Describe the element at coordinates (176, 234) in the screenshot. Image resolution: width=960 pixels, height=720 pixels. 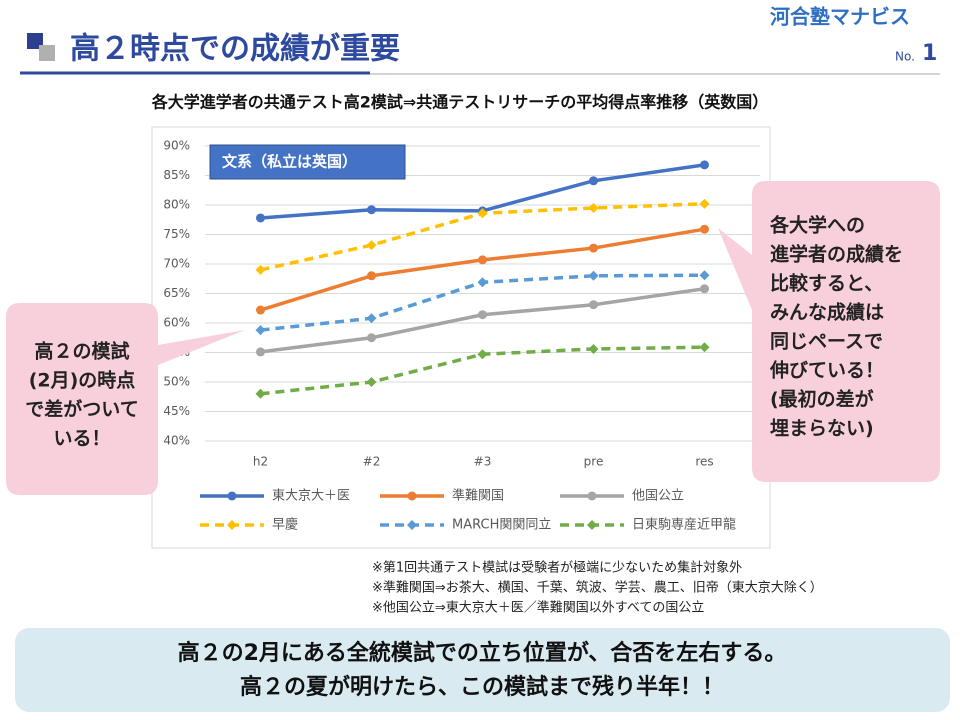
I see `y-tick-label: 75%` at that location.